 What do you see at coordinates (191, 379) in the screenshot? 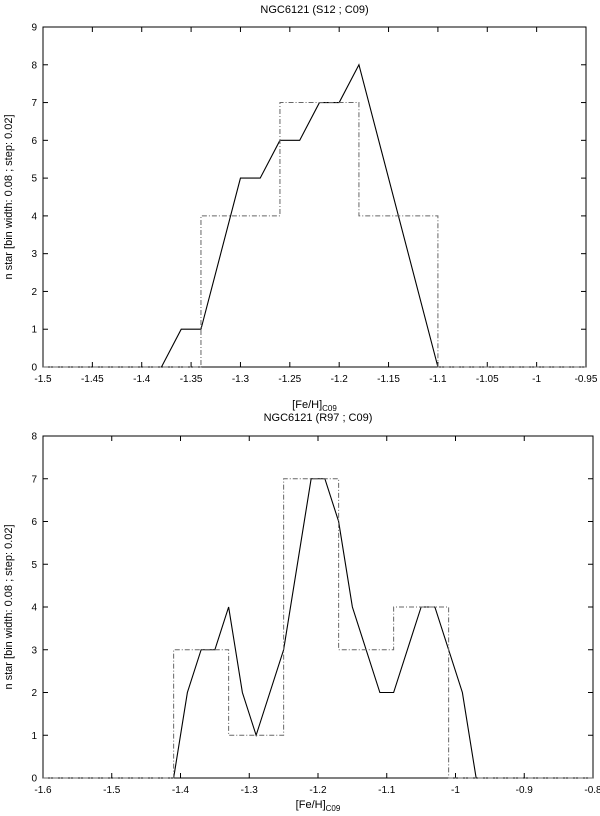
I see `x-tick-label: -1.35` at bounding box center [191, 379].